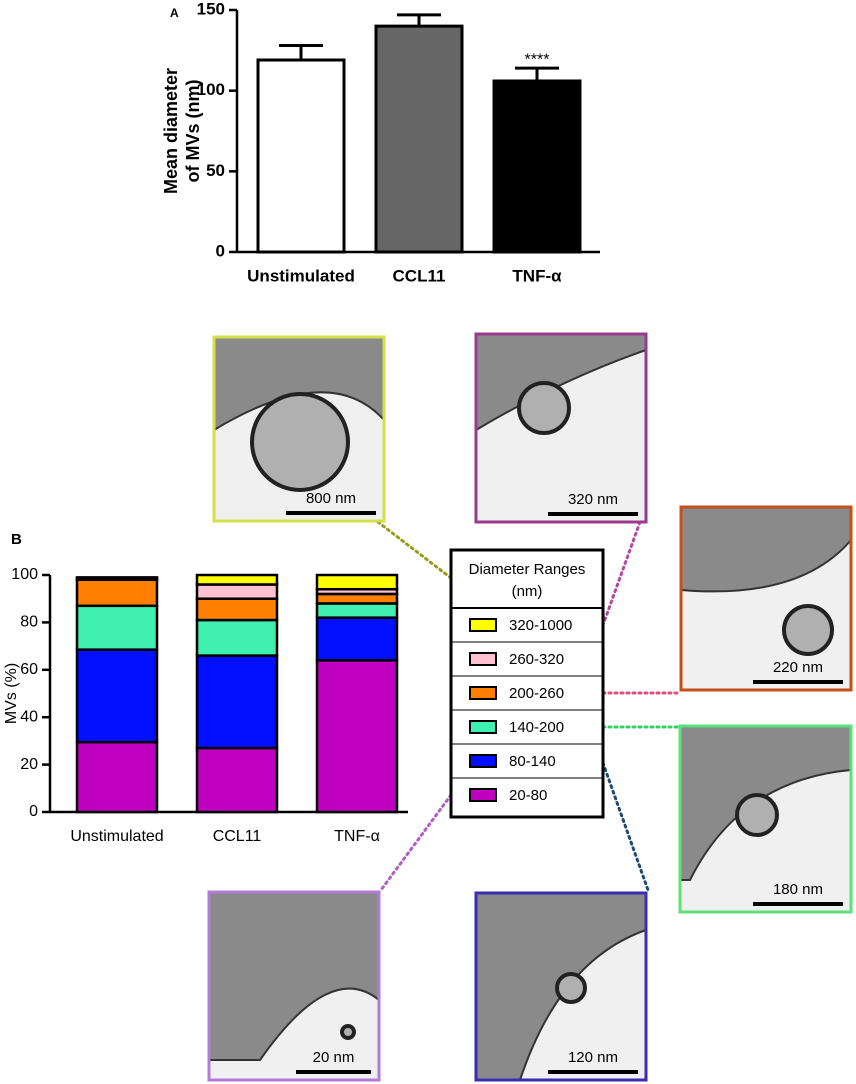 This screenshot has height=1084, width=856. Describe the element at coordinates (528, 795) in the screenshot. I see `legend-label: 20-80` at that location.